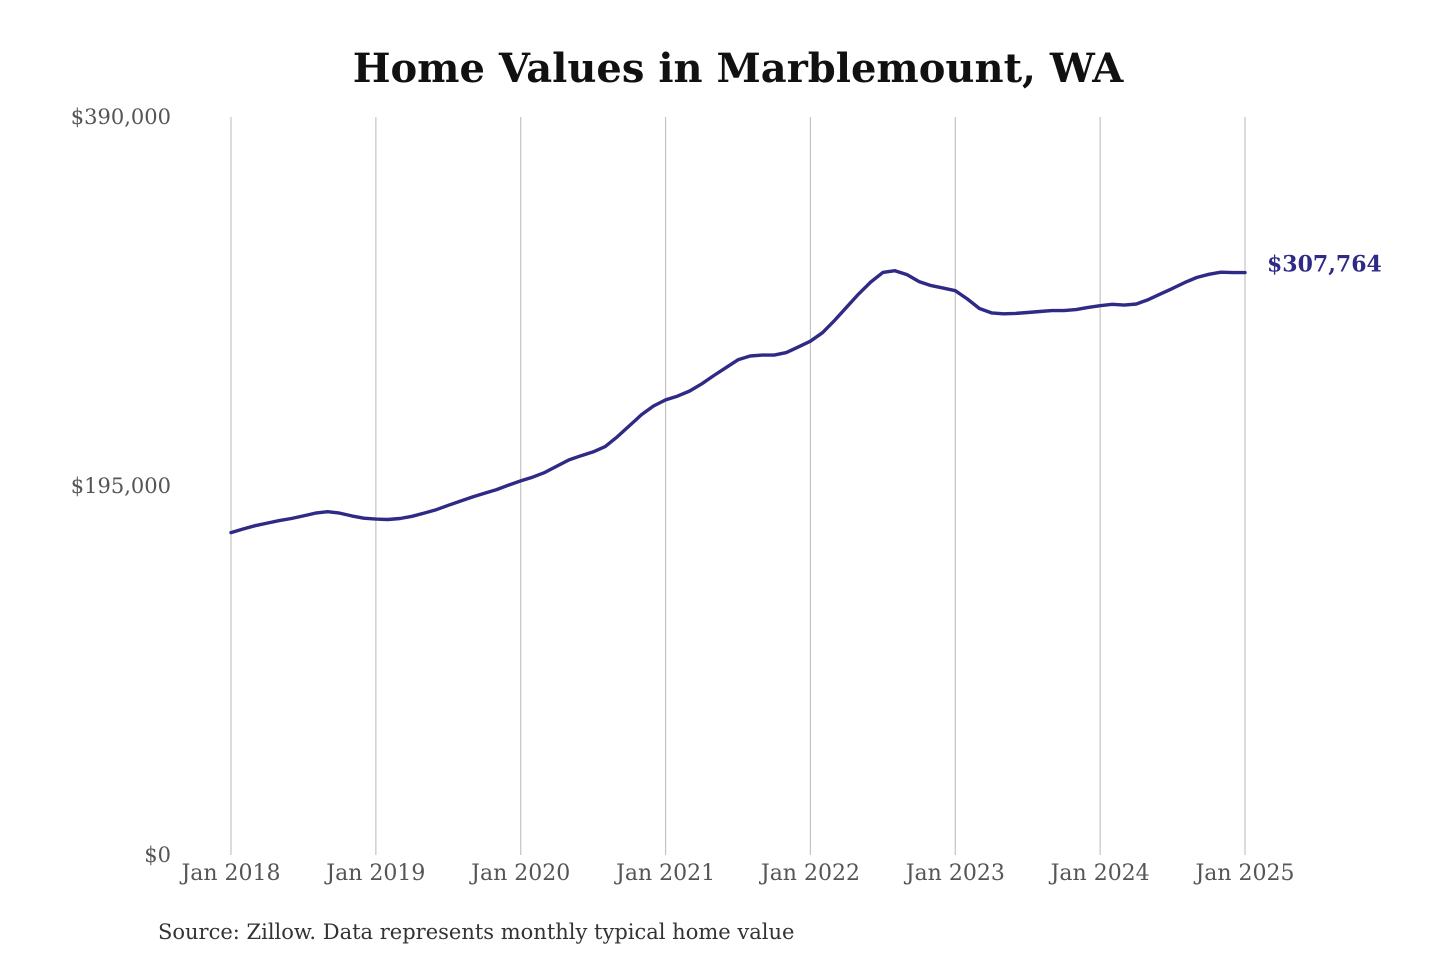 This screenshot has width=1440, height=960. I want to click on y-tick-label: $0, so click(157, 855).